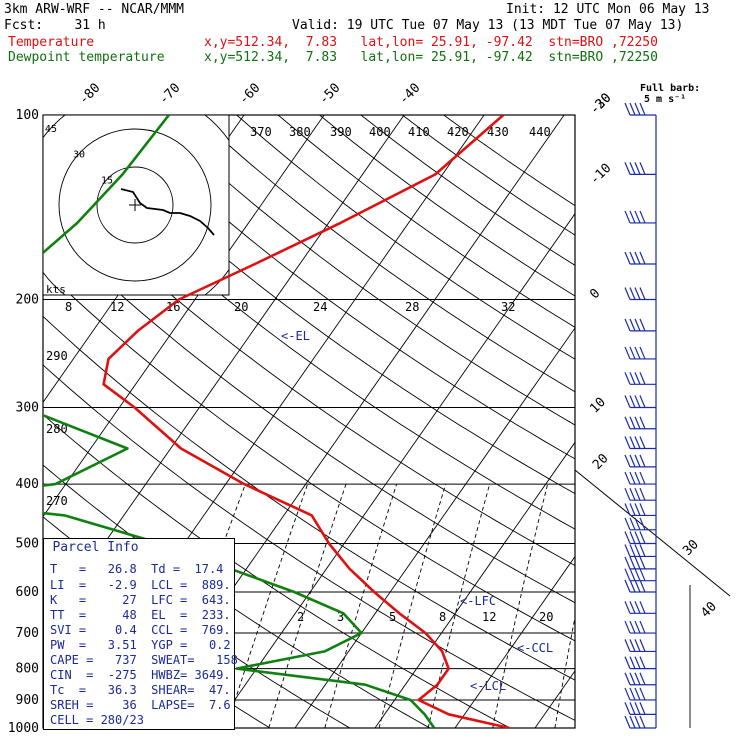  I want to click on hodograph-speed-label: 12, so click(117, 307).